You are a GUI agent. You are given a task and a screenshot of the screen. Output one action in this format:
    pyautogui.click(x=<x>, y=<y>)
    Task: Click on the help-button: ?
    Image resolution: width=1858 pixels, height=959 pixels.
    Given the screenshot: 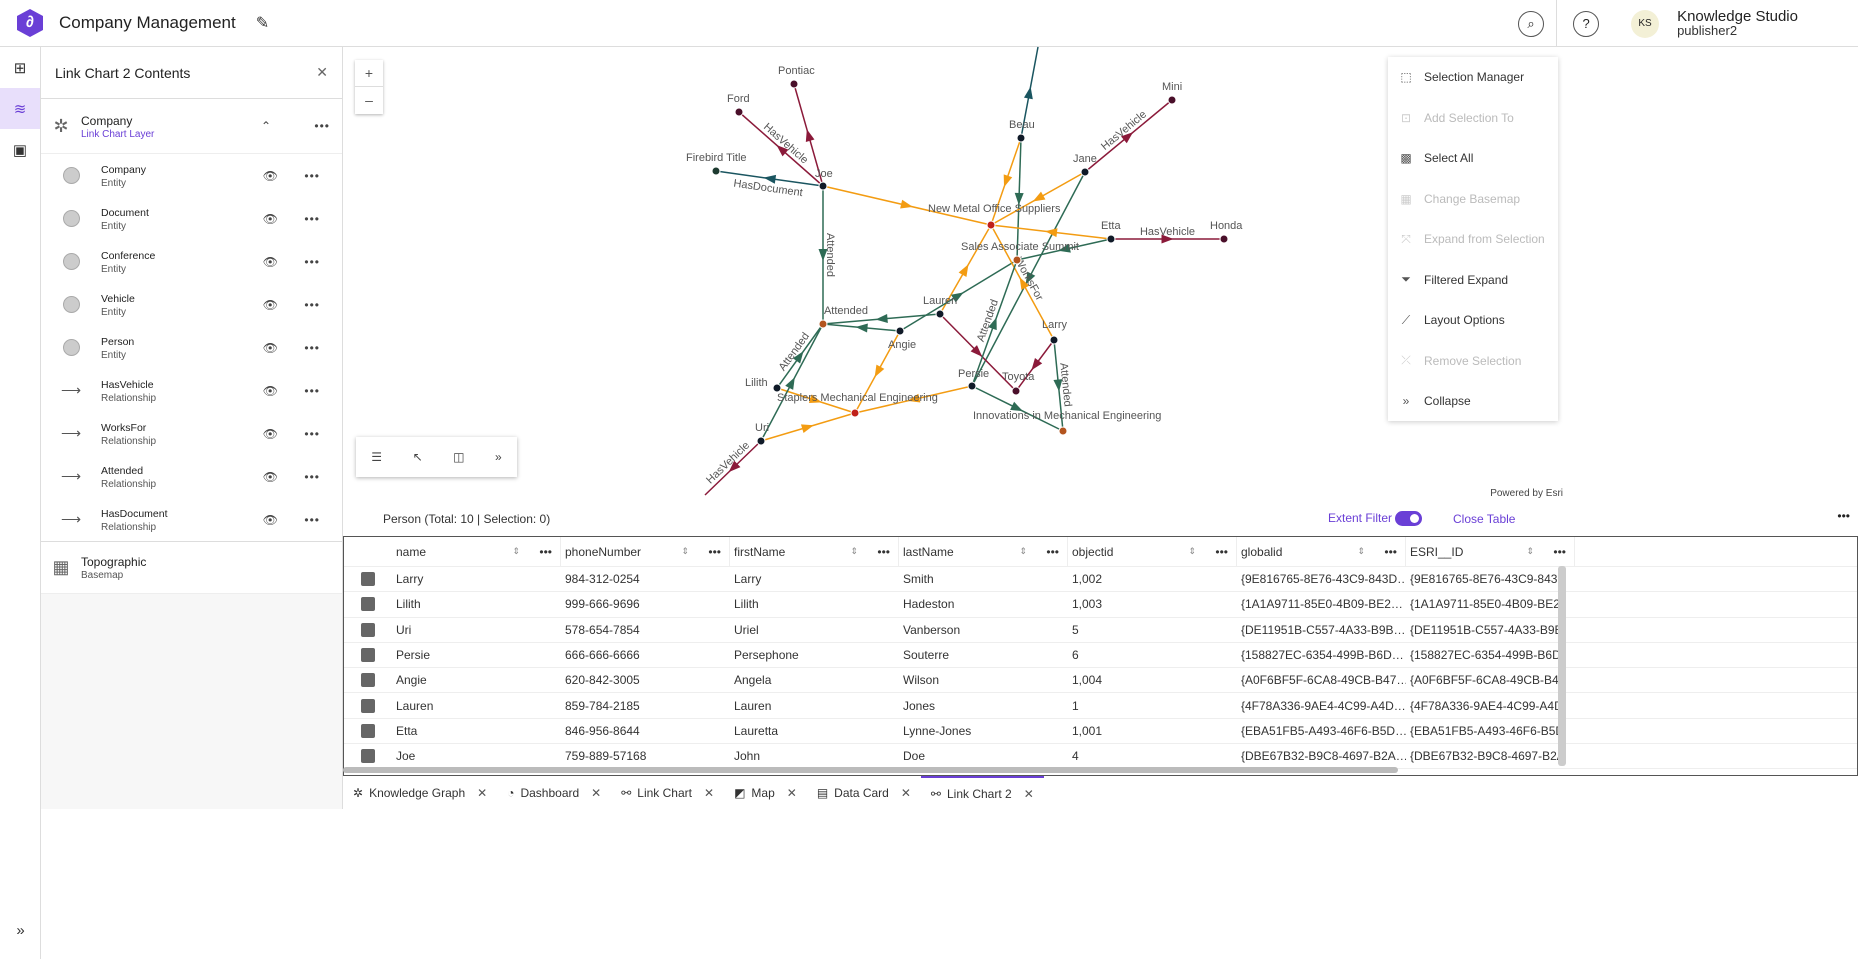 What is the action you would take?
    pyautogui.click(x=1586, y=23)
    